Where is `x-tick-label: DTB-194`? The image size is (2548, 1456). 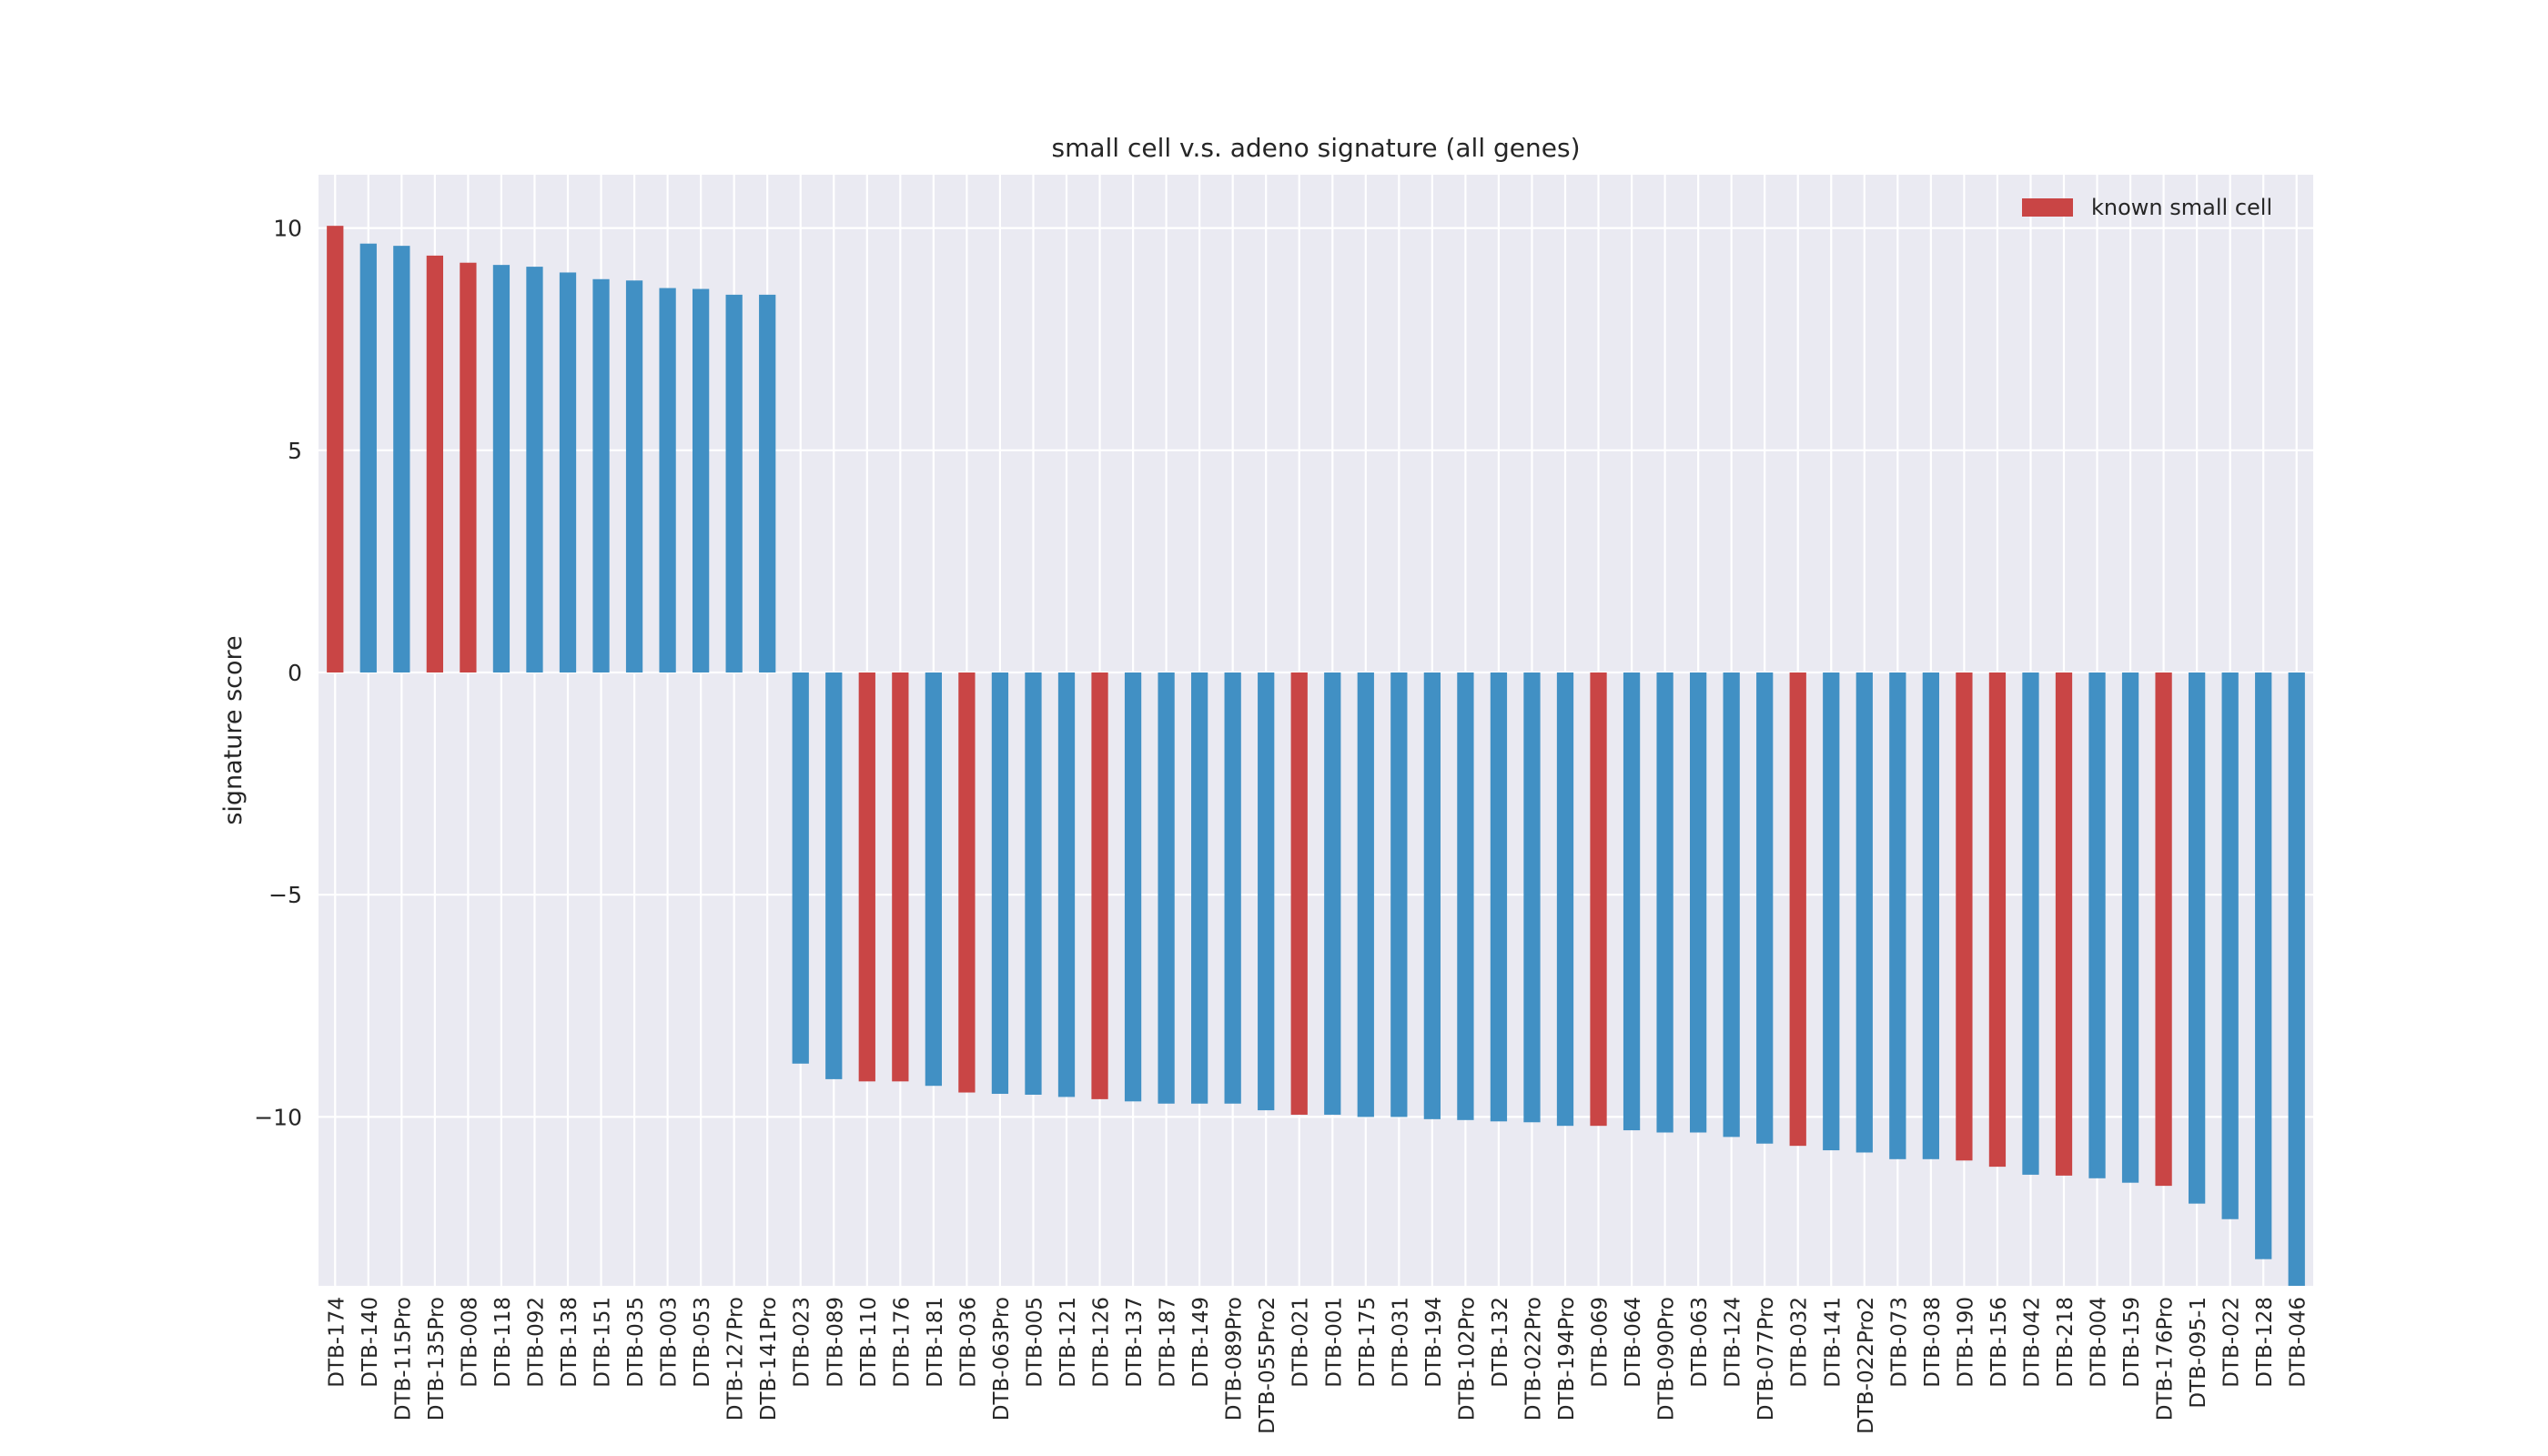 x-tick-label: DTB-194 is located at coordinates (1434, 1343).